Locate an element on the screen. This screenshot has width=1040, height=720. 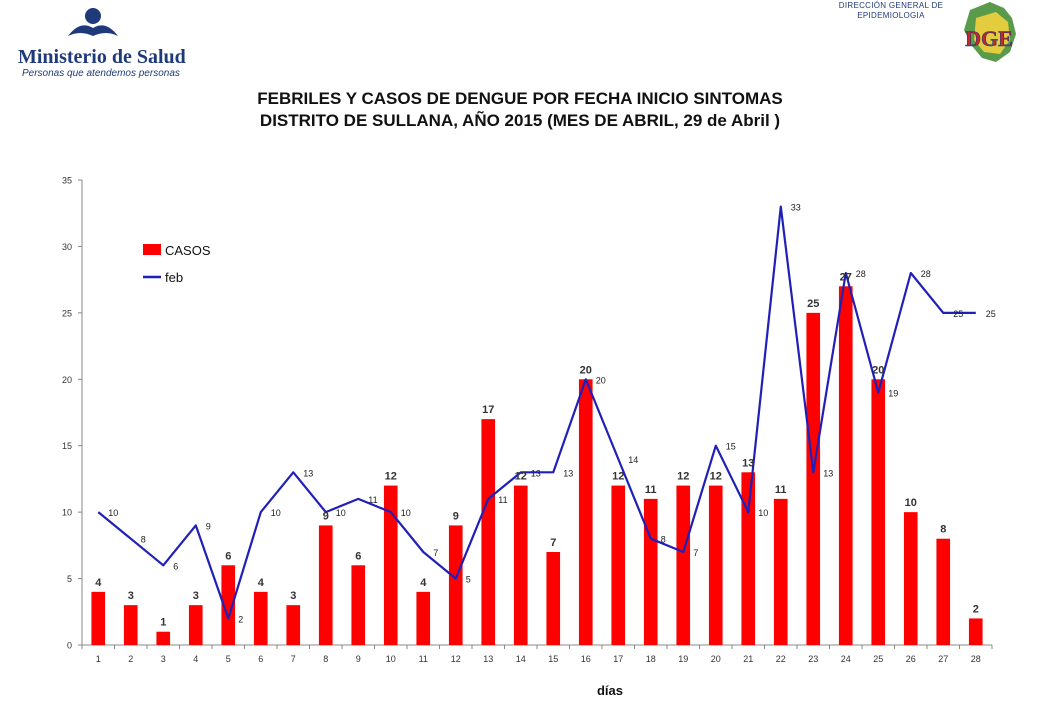
x-tick-label: 15 is located at coordinates (553, 659).